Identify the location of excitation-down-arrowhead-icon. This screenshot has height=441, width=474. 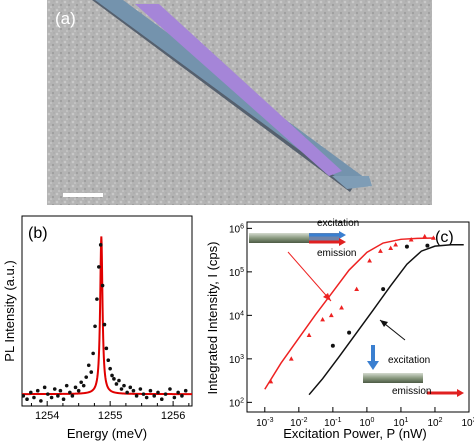
(373, 365).